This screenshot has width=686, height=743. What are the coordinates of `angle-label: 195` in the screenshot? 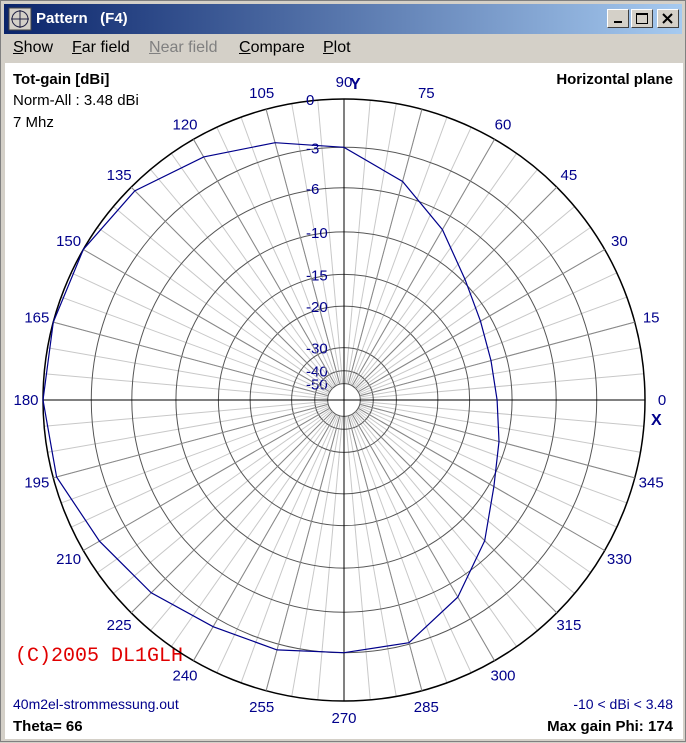 It's located at (36, 482).